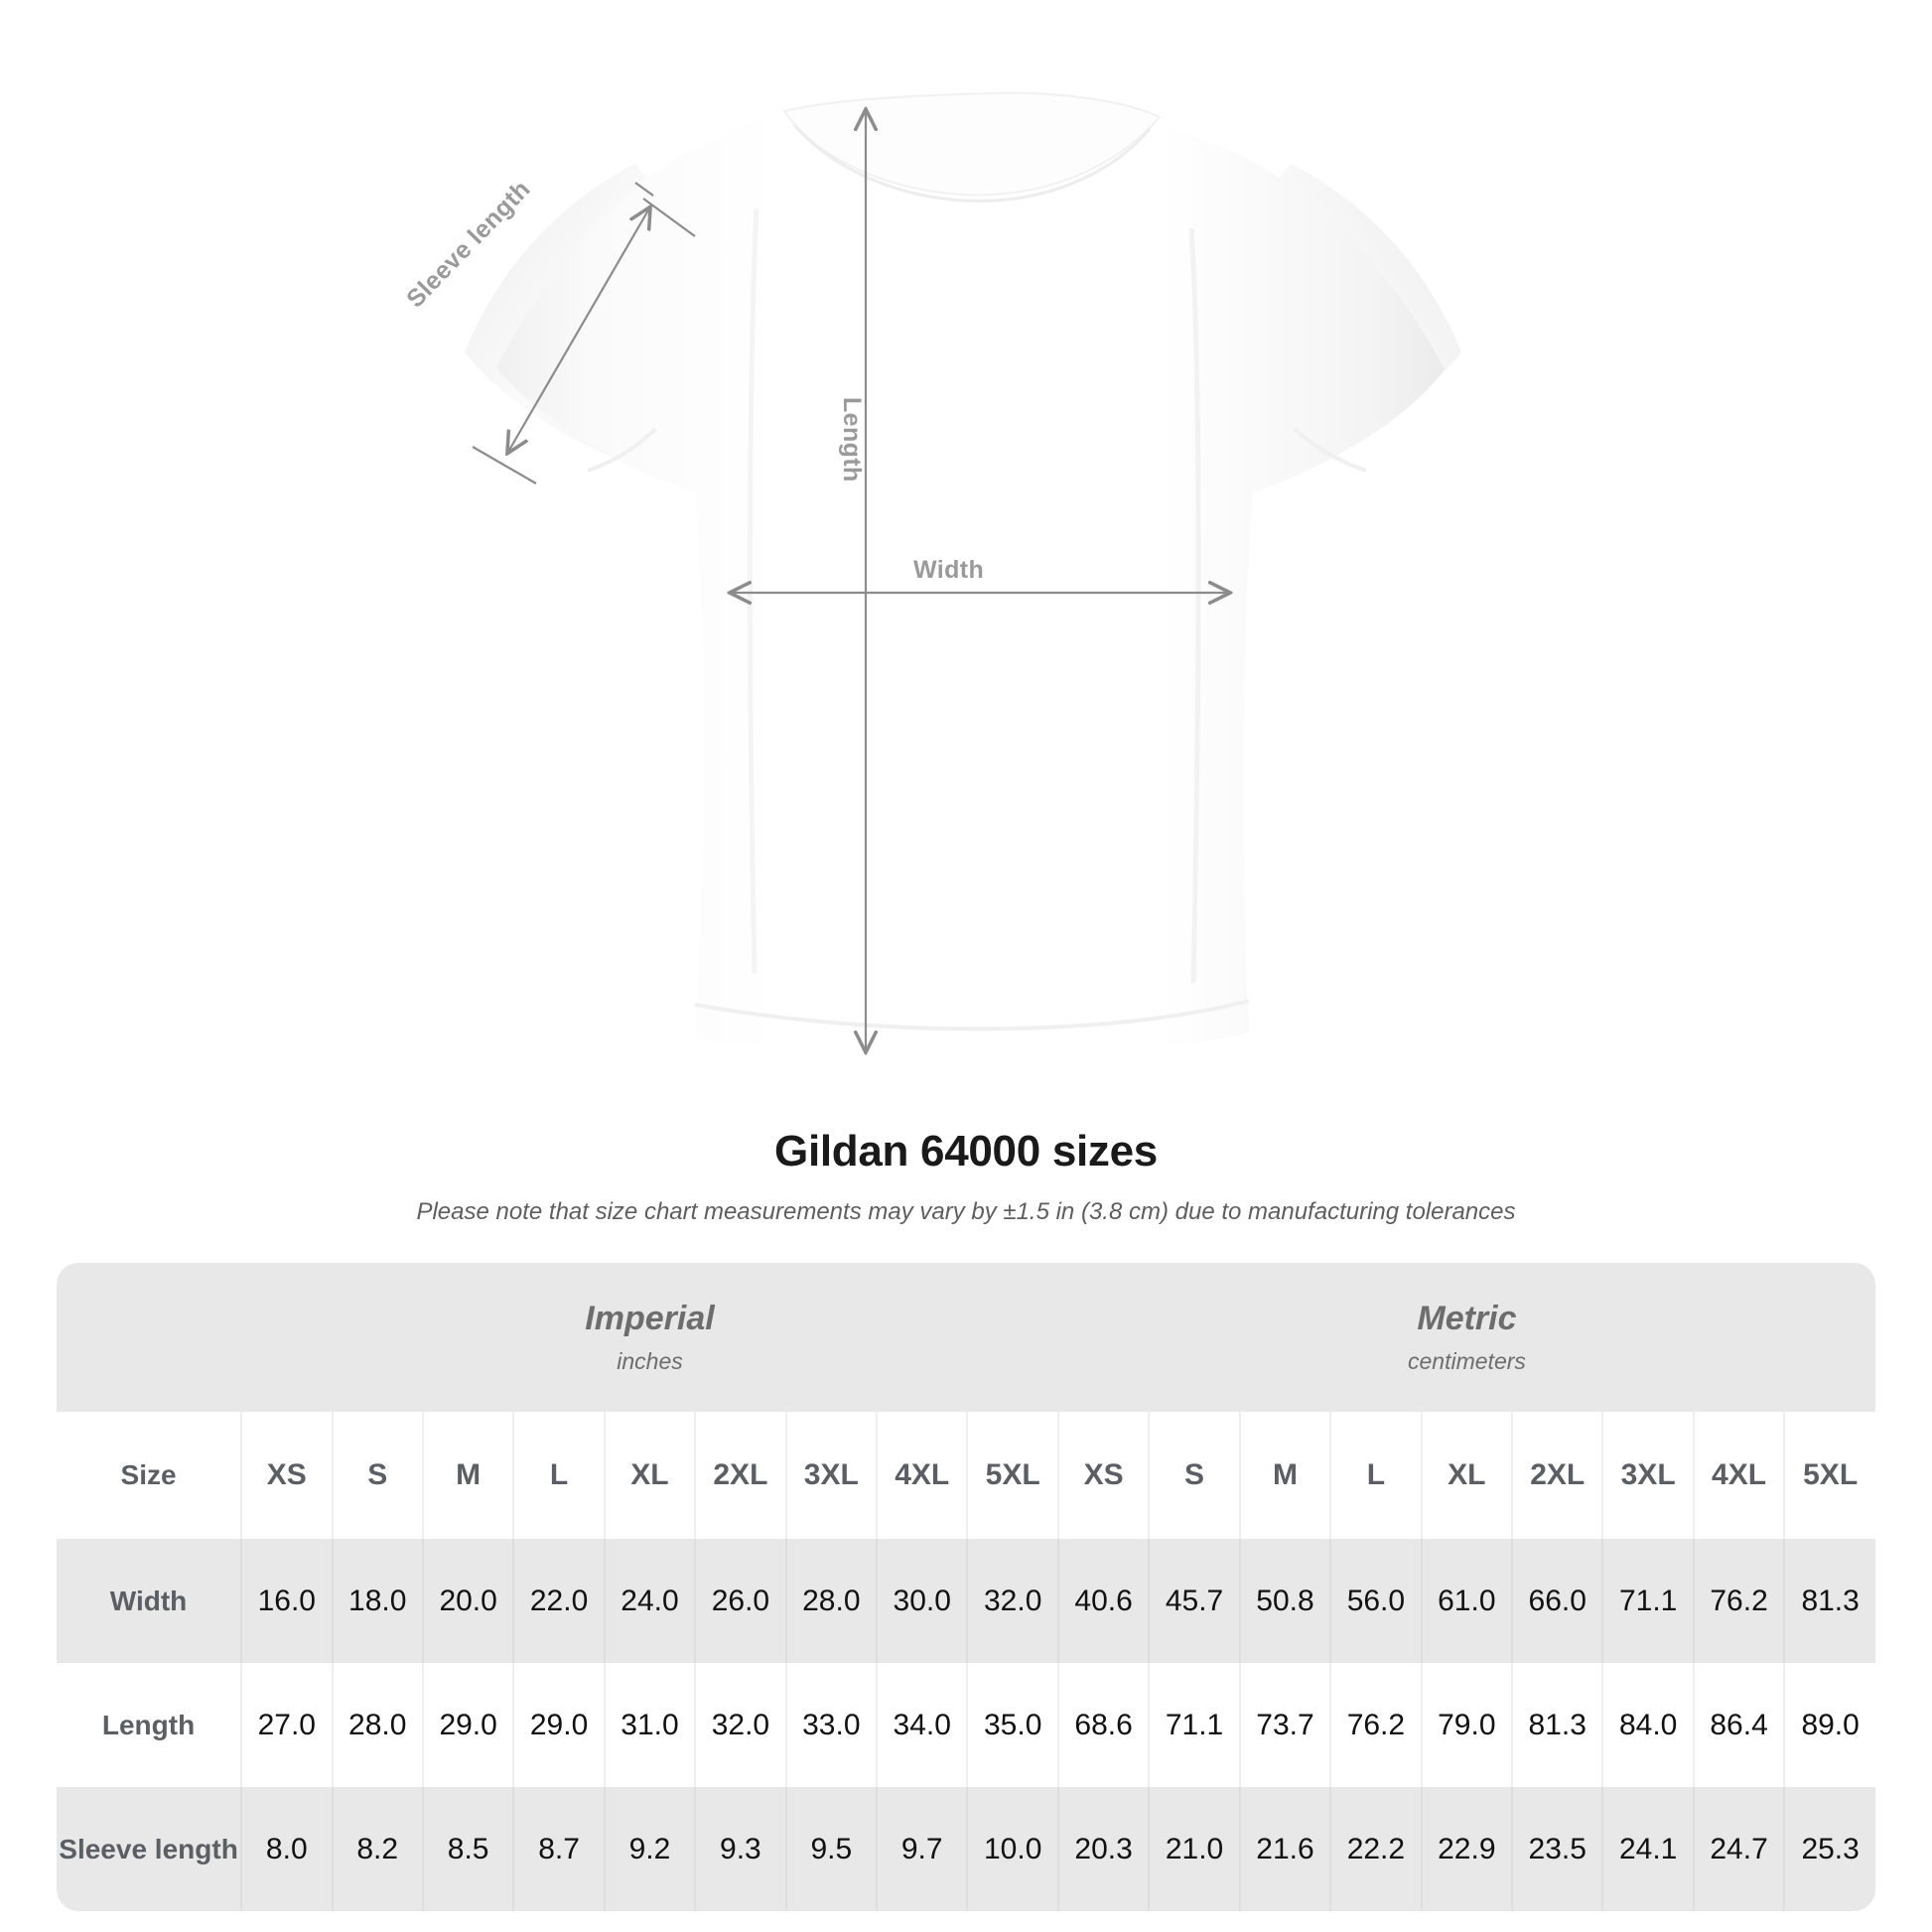 The height and width of the screenshot is (1932, 1932). Describe the element at coordinates (1467, 1600) in the screenshot. I see `cell-value: 61.0` at that location.